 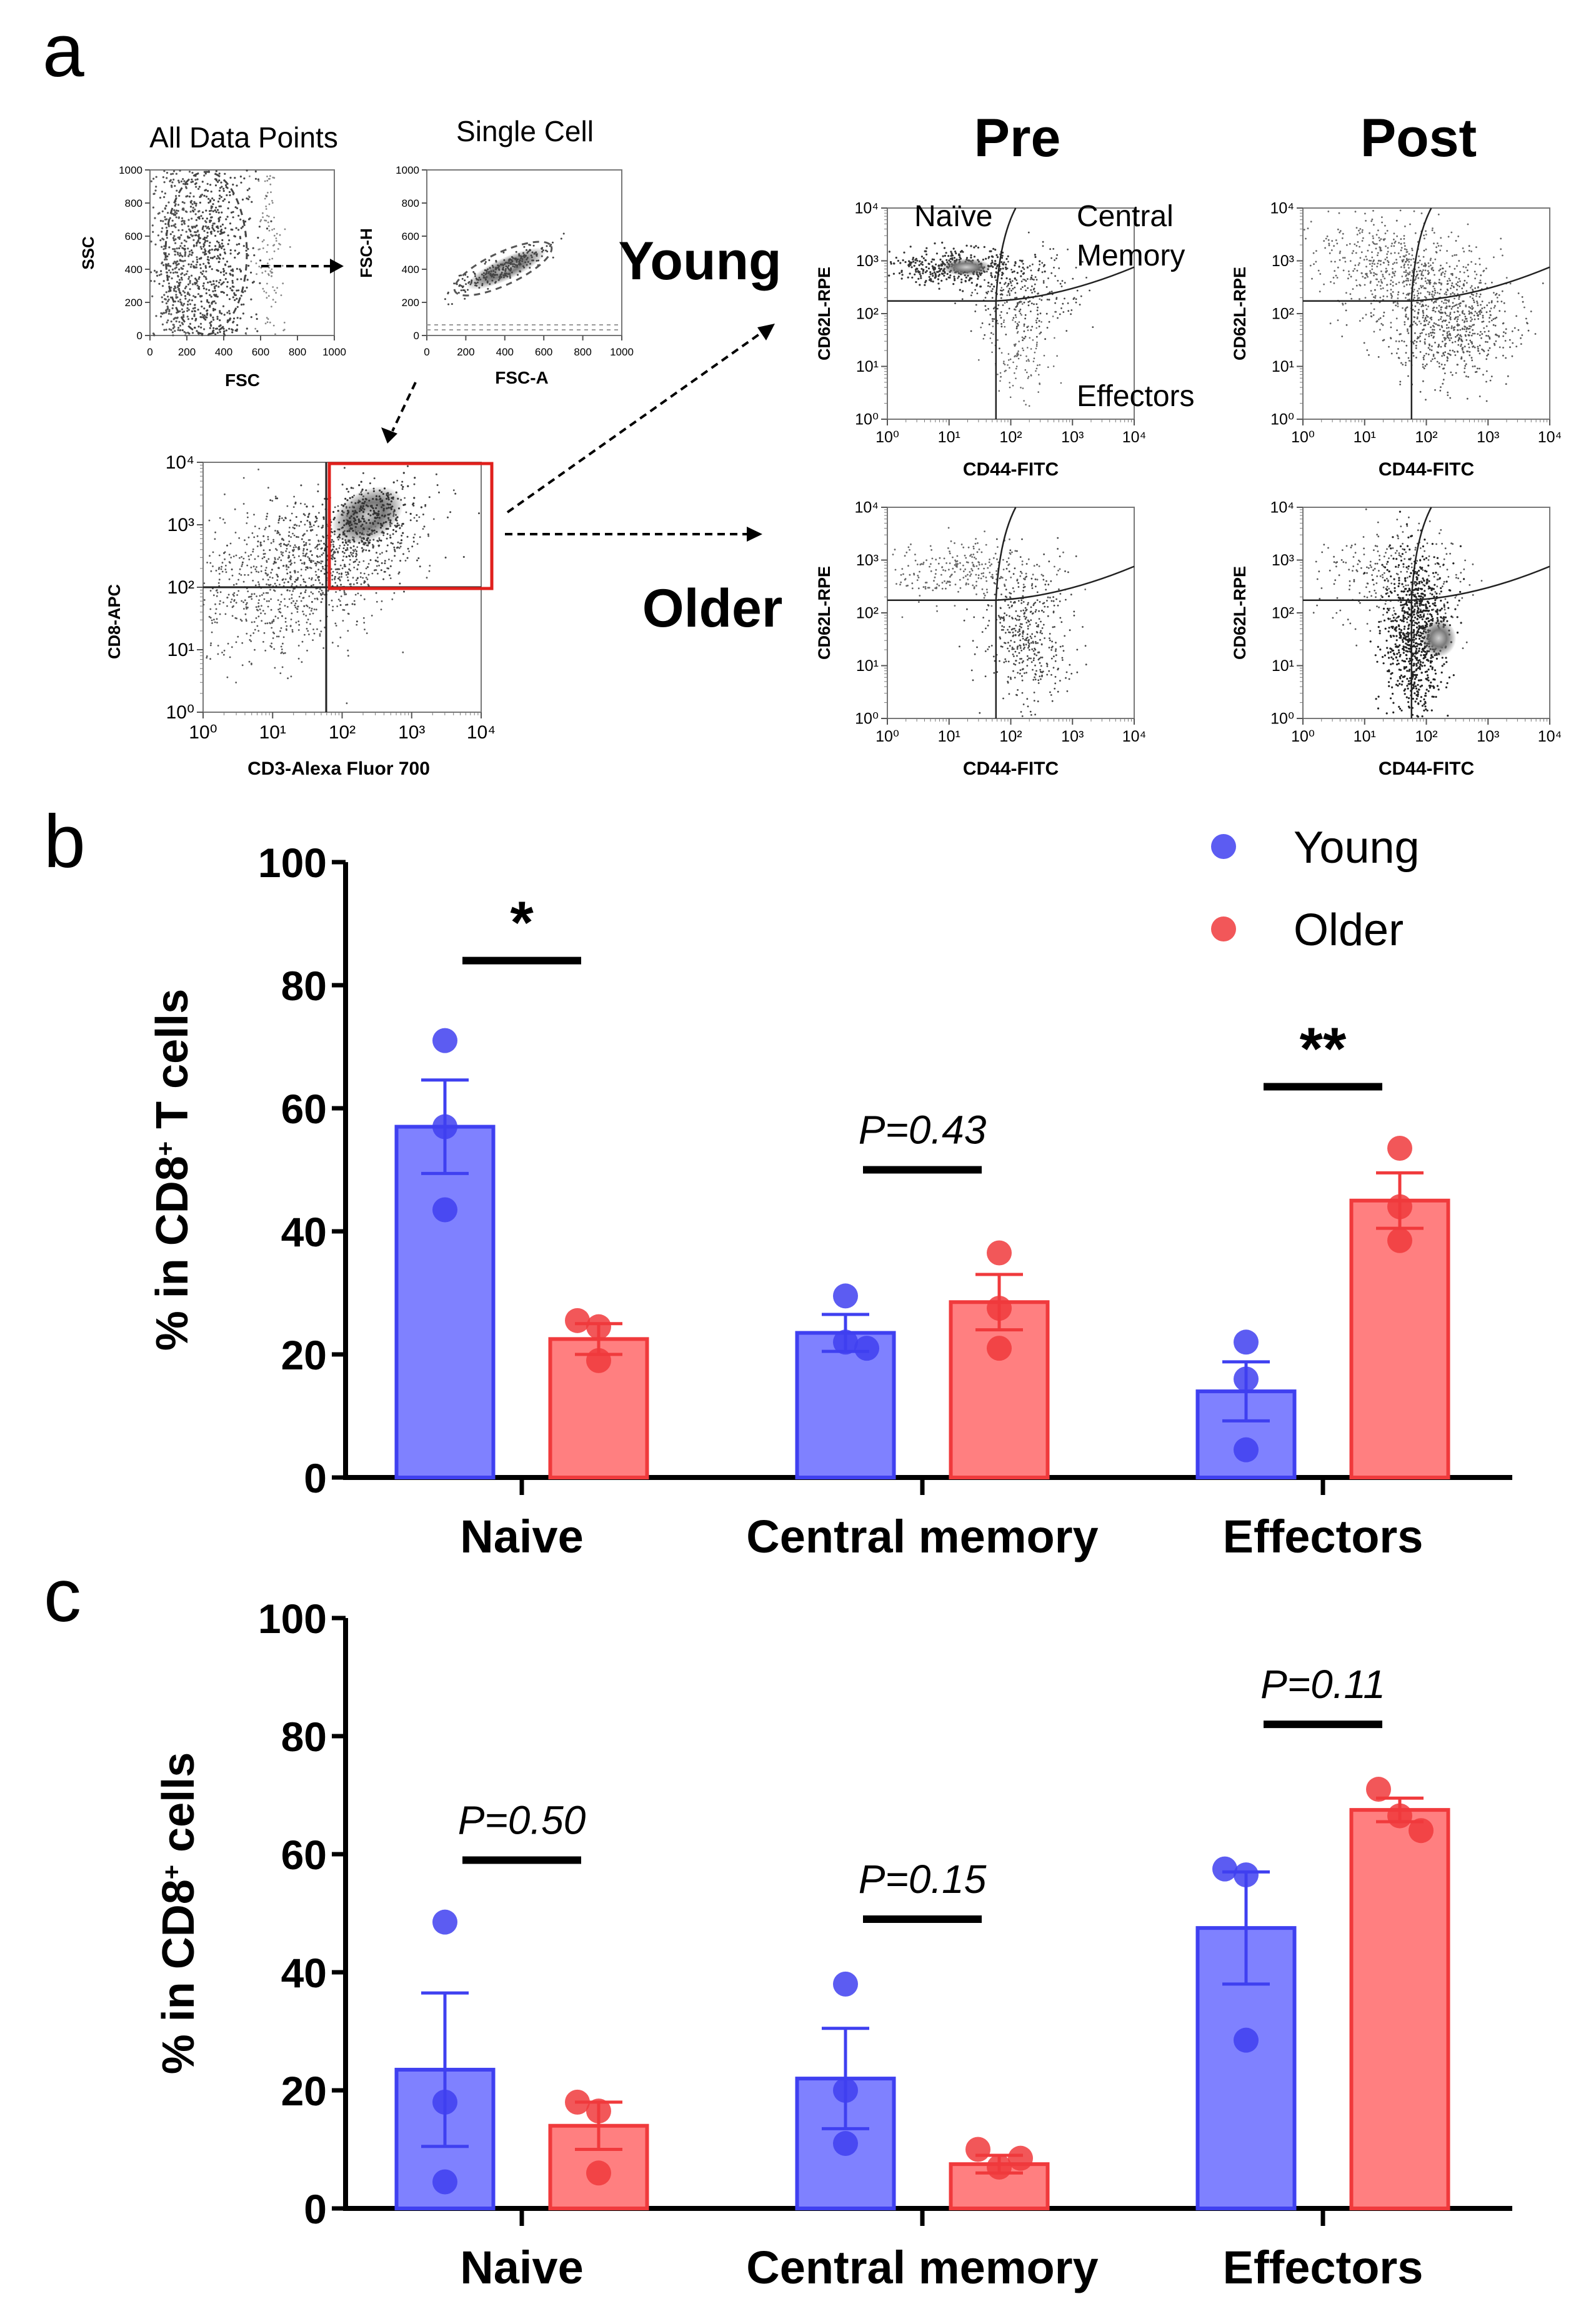 I want to click on y-tick-label: 400, so click(x=410, y=270).